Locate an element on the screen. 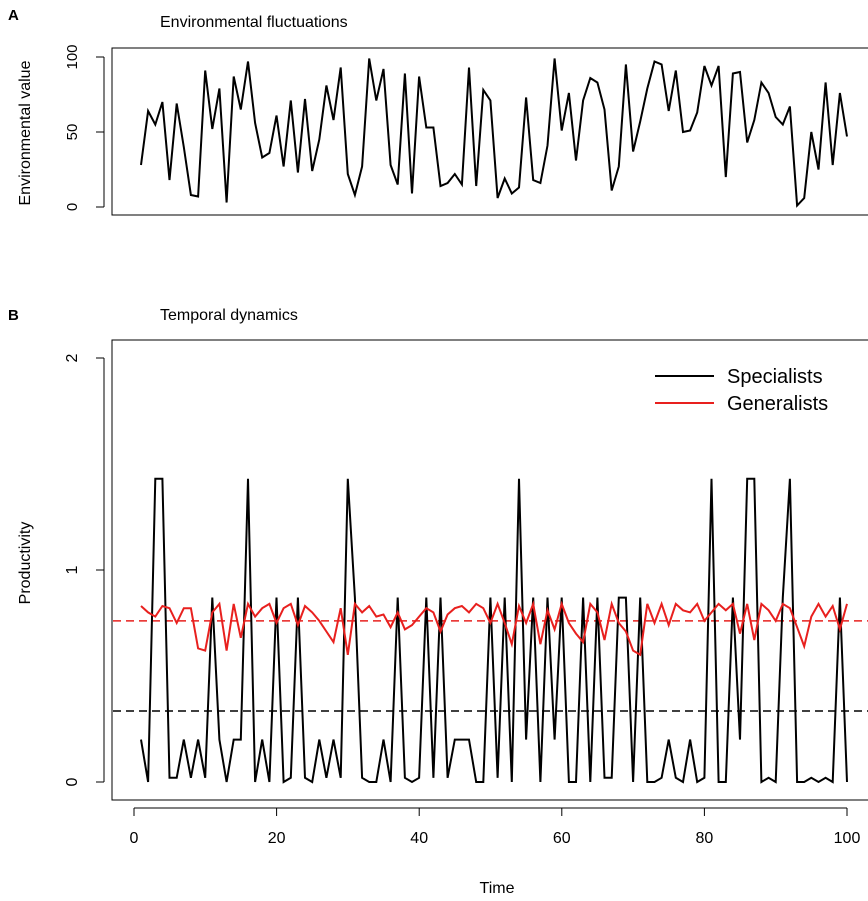 The width and height of the screenshot is (868, 901). panel-b-series-line-generalists is located at coordinates (494, 628).